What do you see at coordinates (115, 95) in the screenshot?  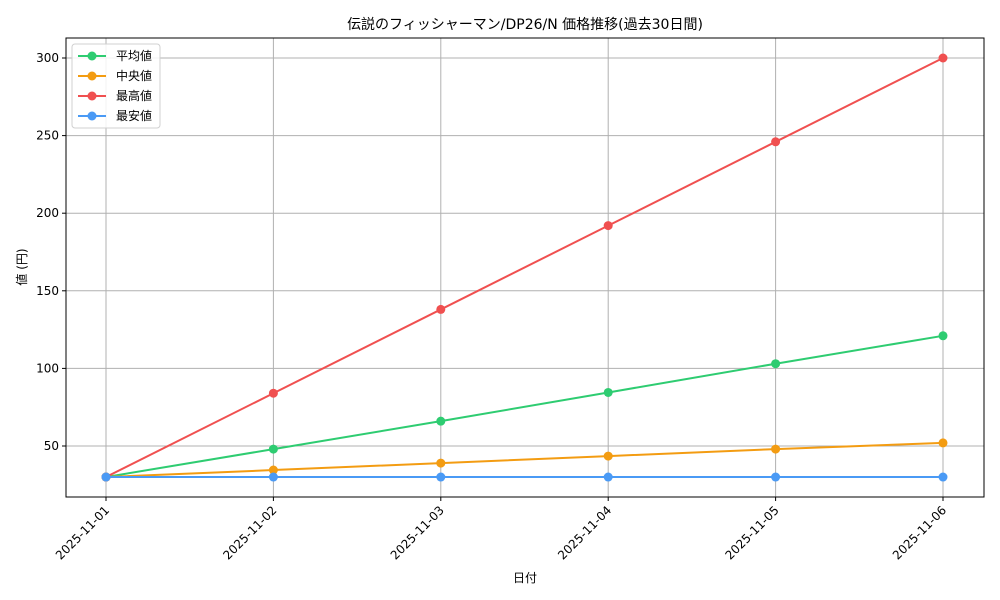 I see `legend-item: 最高値` at bounding box center [115, 95].